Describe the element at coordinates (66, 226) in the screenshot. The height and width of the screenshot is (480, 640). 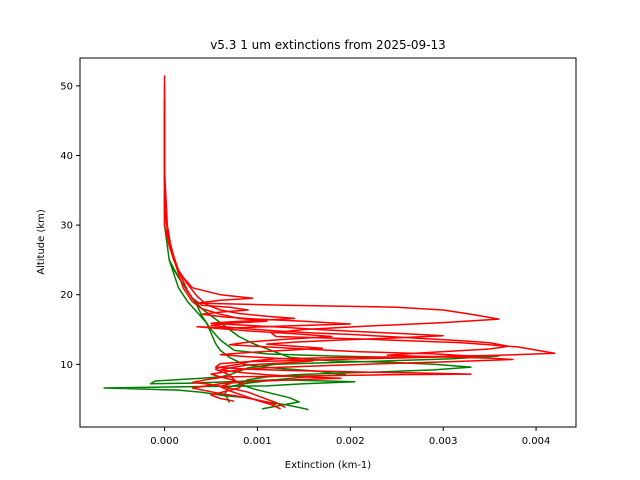
I see `y-tick-label: 30` at that location.